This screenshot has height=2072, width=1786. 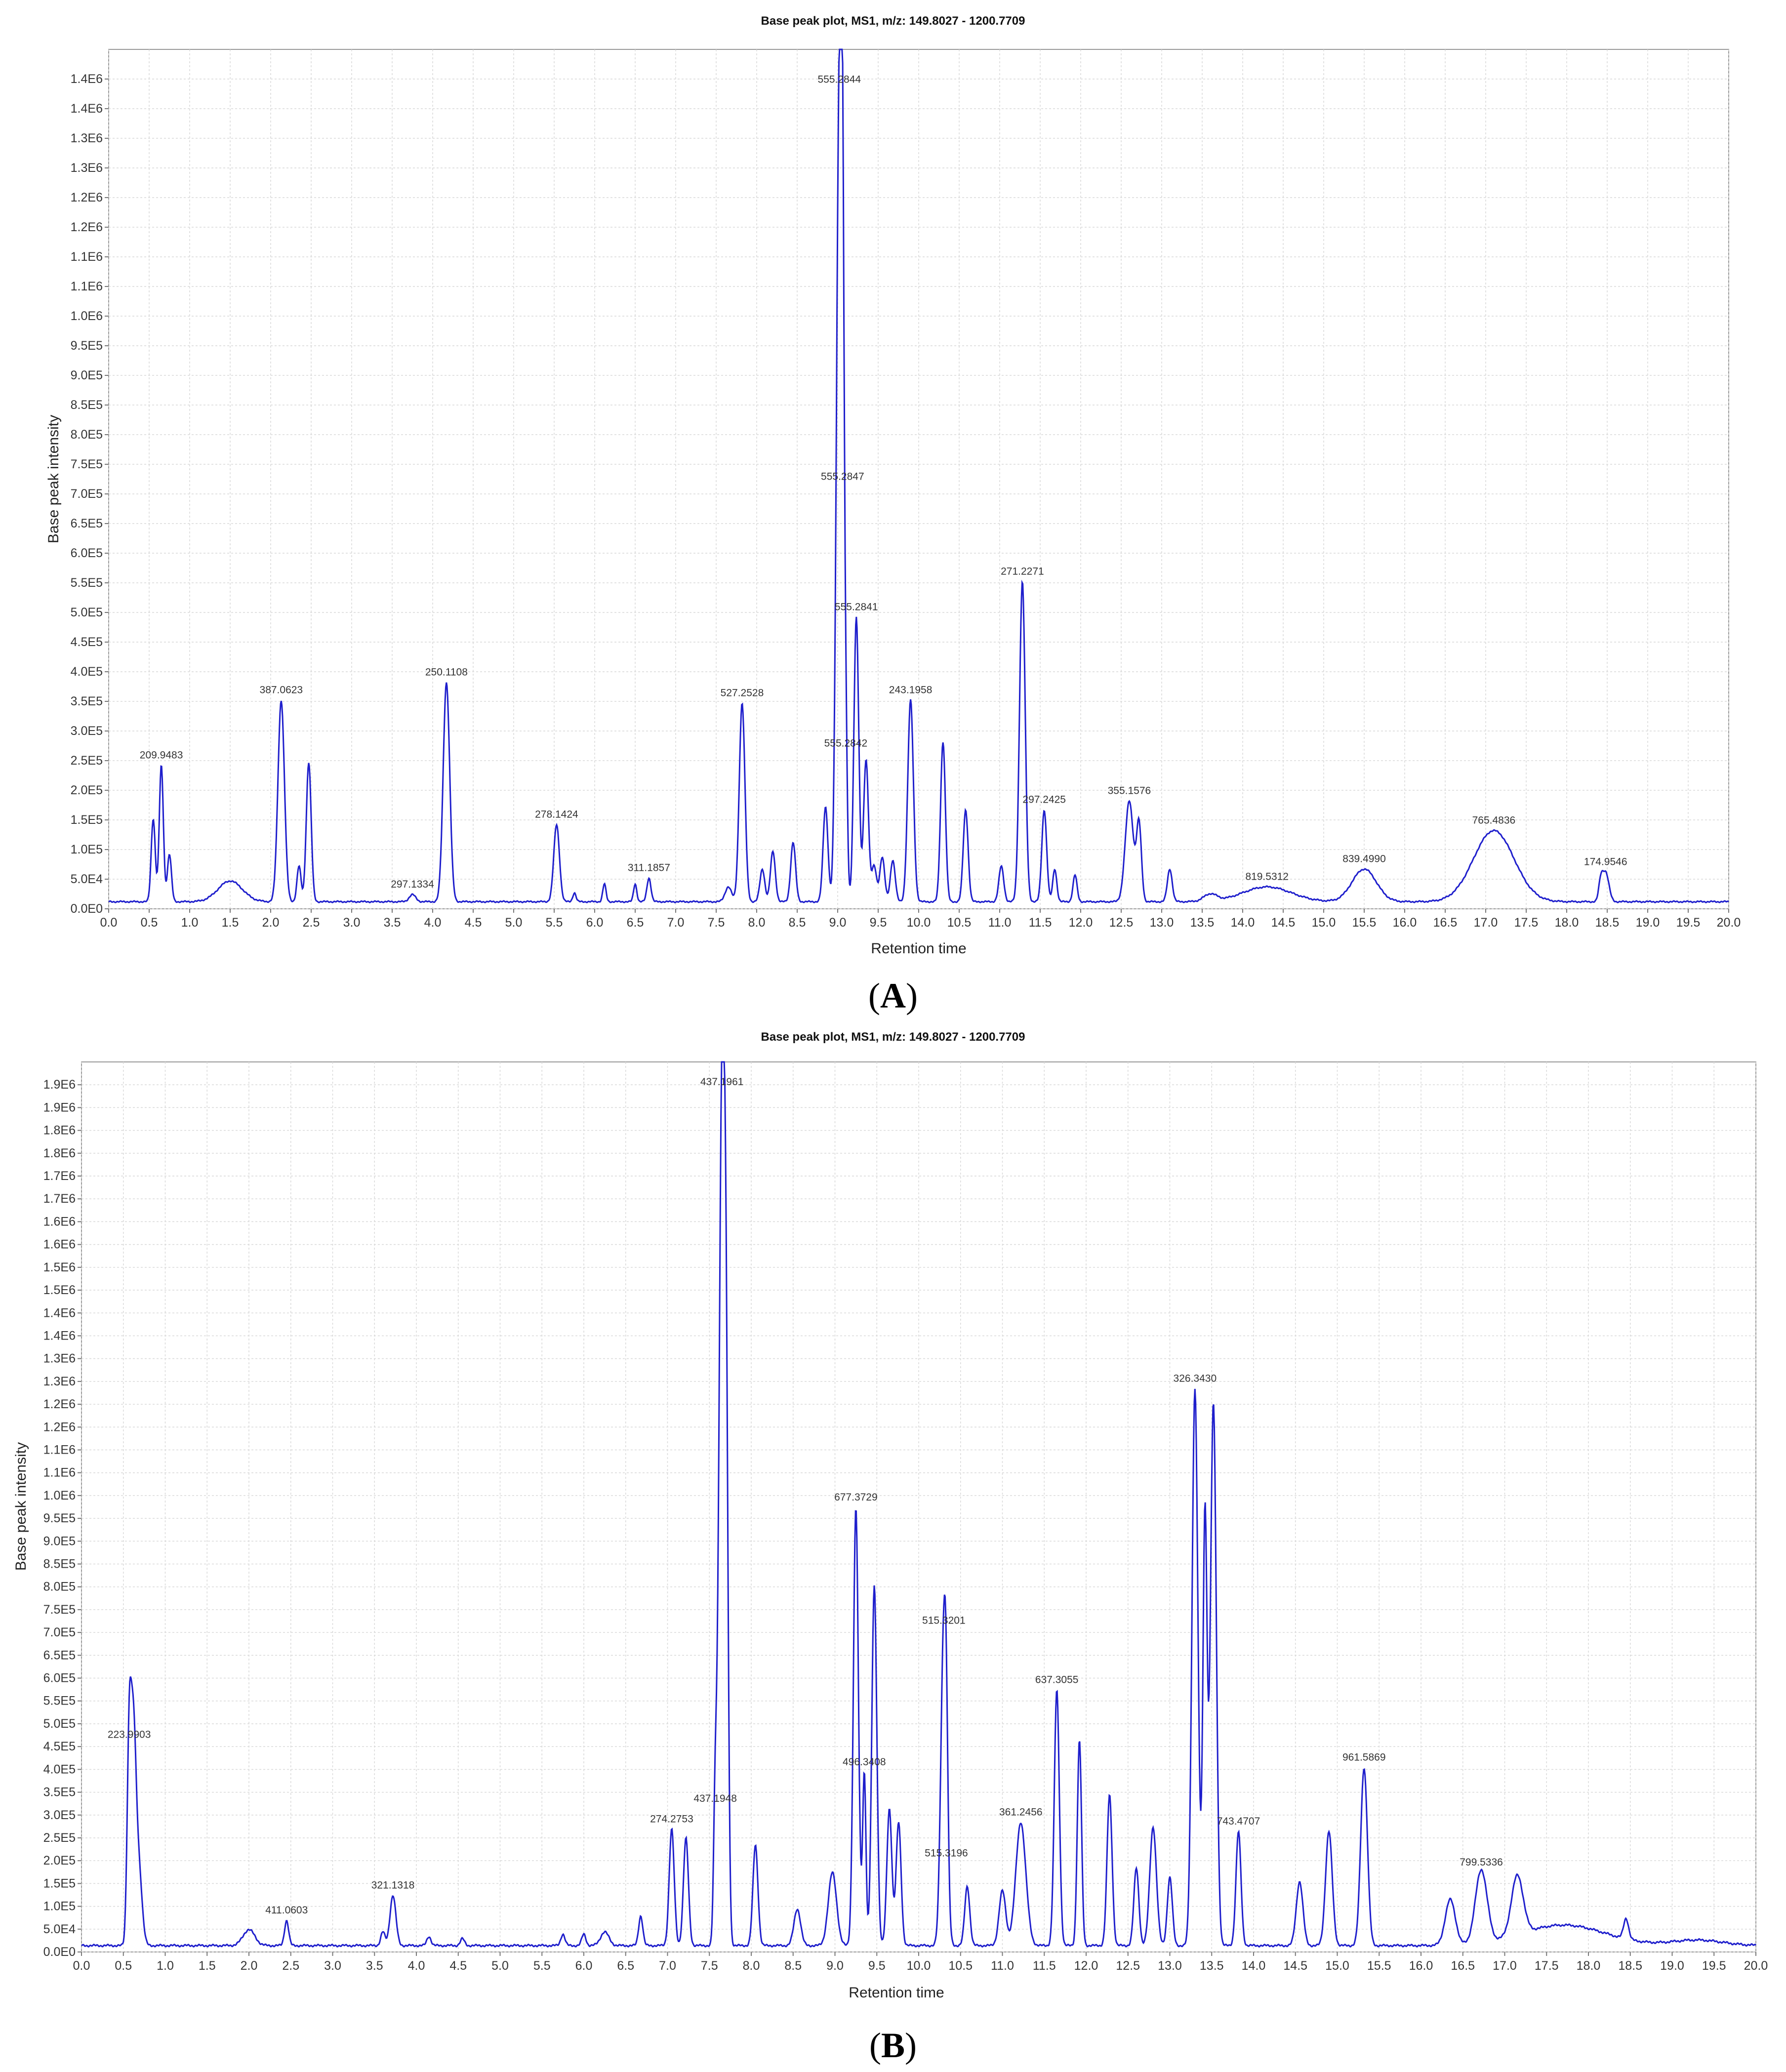 I want to click on y-tick-label: 1.3E6, so click(x=87, y=168).